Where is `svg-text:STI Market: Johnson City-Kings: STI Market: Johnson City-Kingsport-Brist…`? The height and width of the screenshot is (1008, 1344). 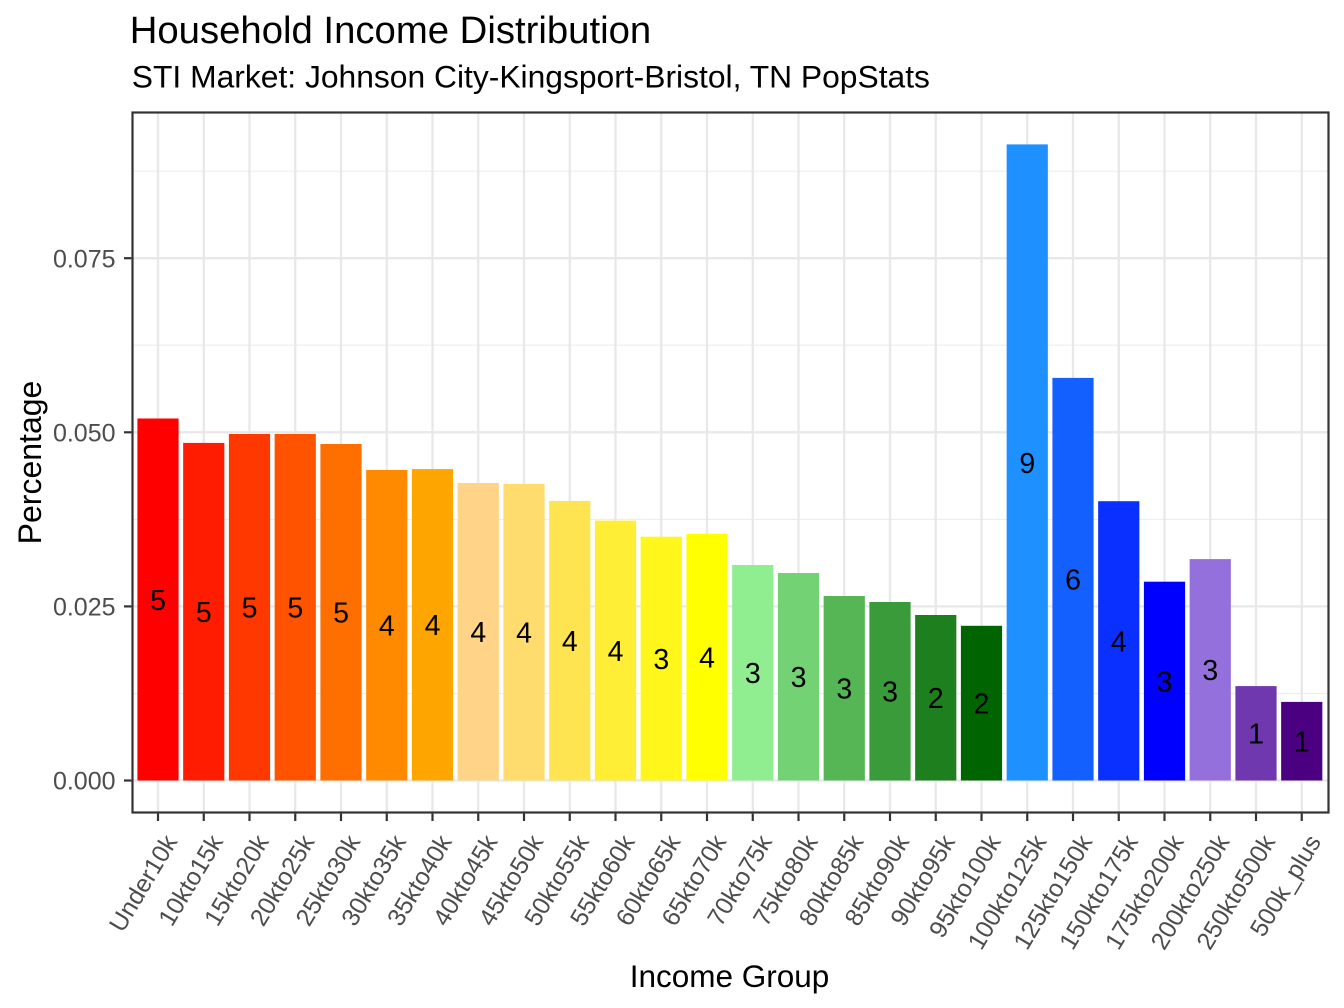
svg-text:STI Market: Johnson City-Kings: STI Market: Johnson City-Kingsport-Brist… is located at coordinates (531, 76).